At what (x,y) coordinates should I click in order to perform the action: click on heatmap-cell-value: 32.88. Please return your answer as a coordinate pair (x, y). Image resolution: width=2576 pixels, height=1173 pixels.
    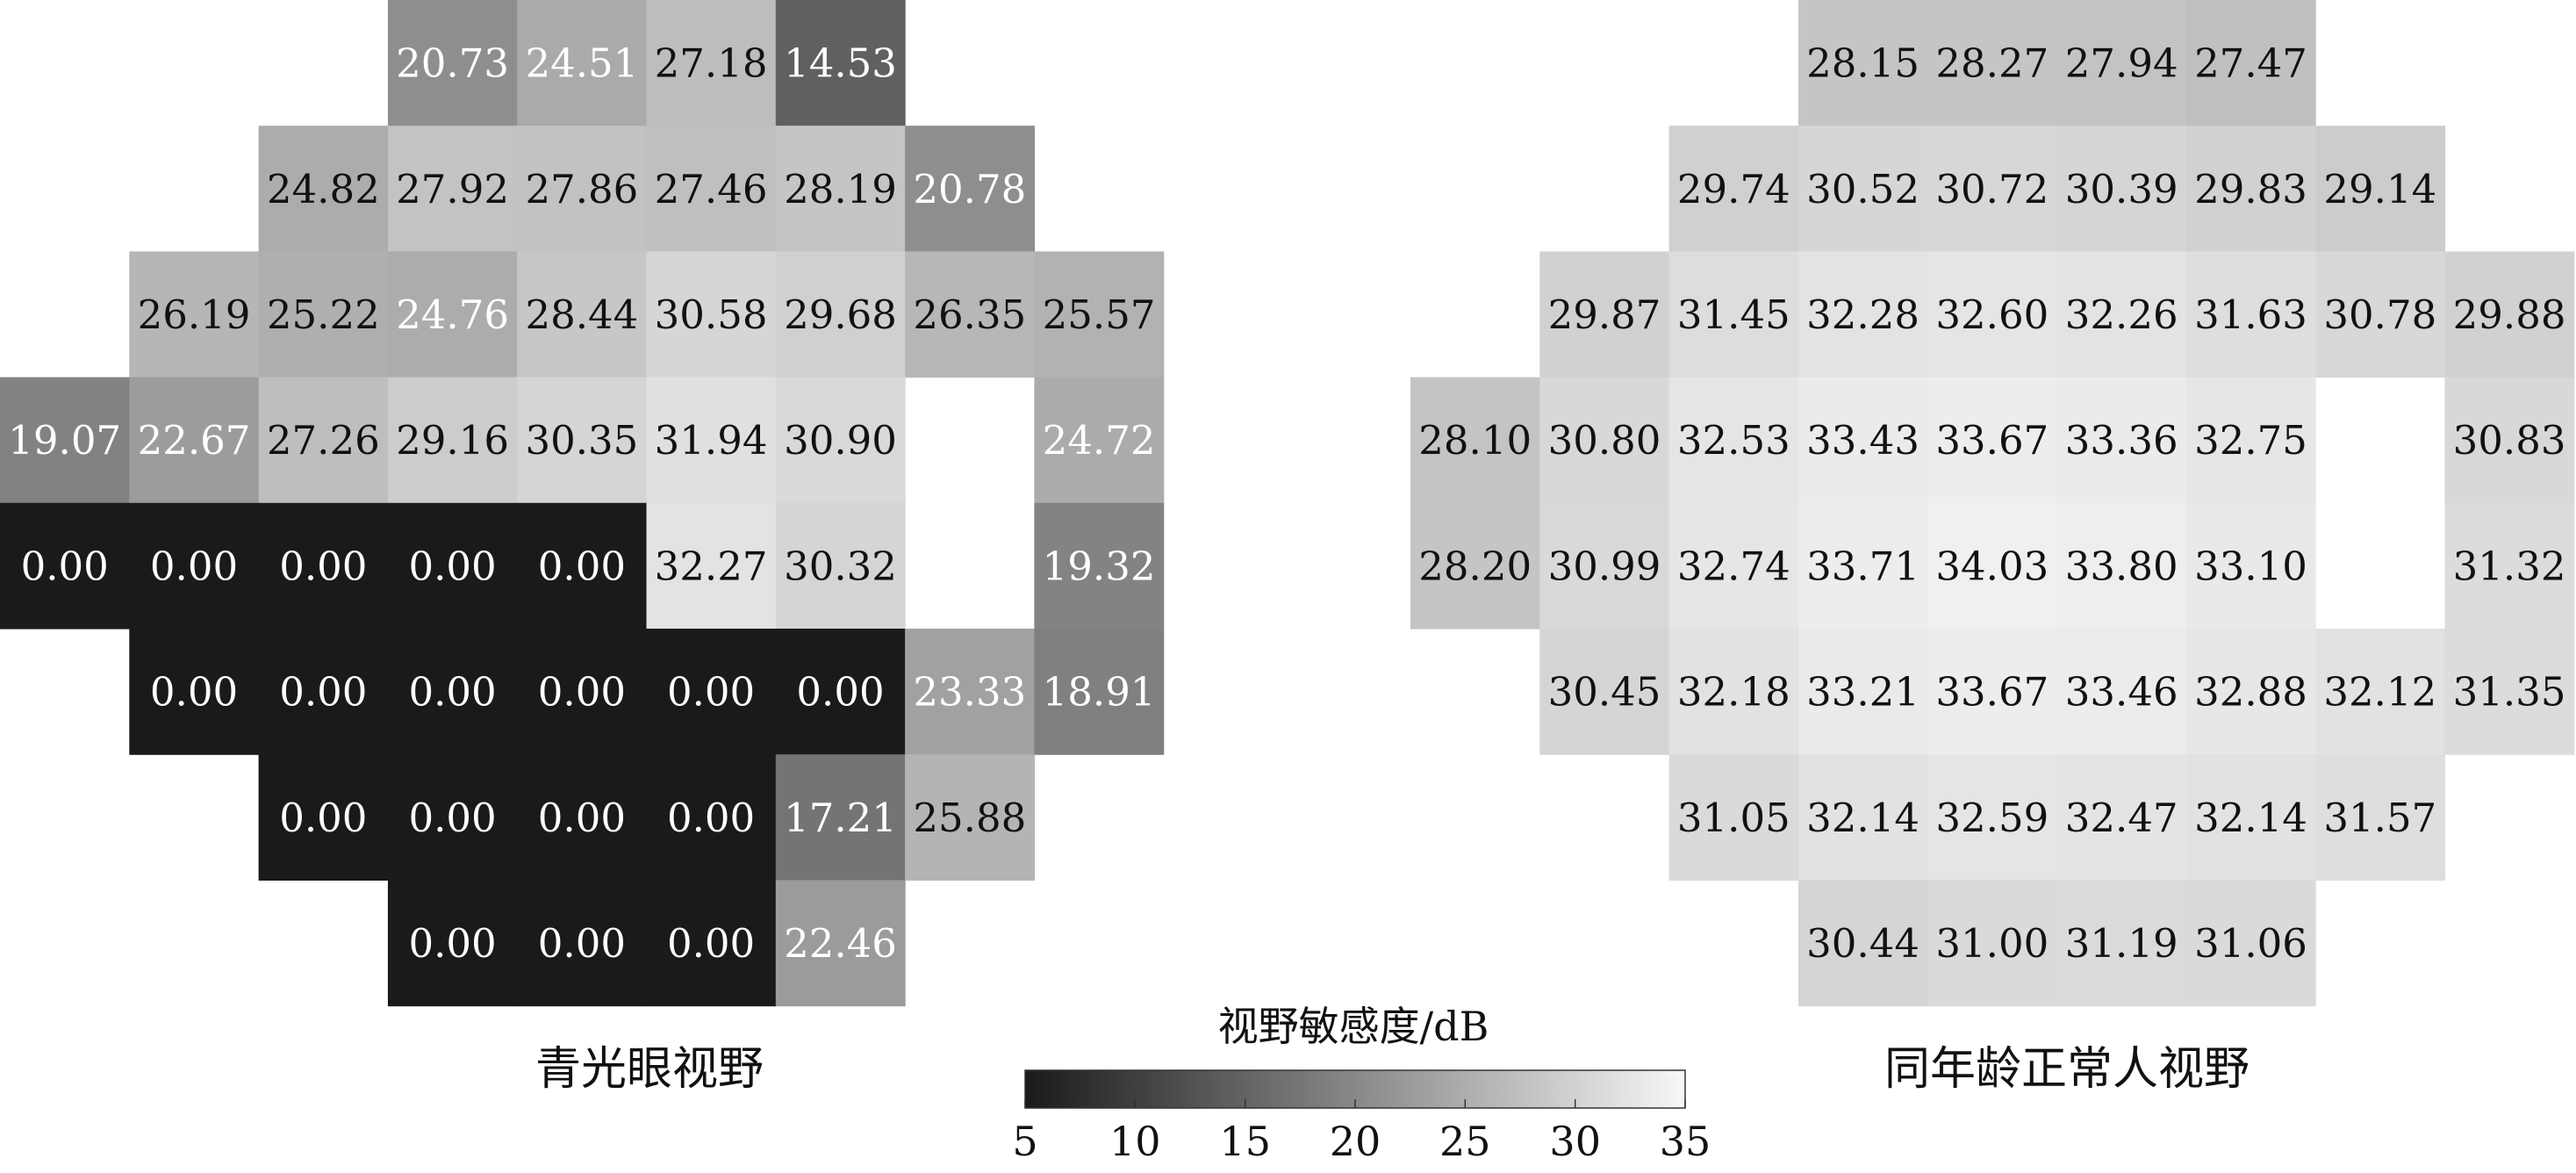
    Looking at the image, I should click on (2251, 692).